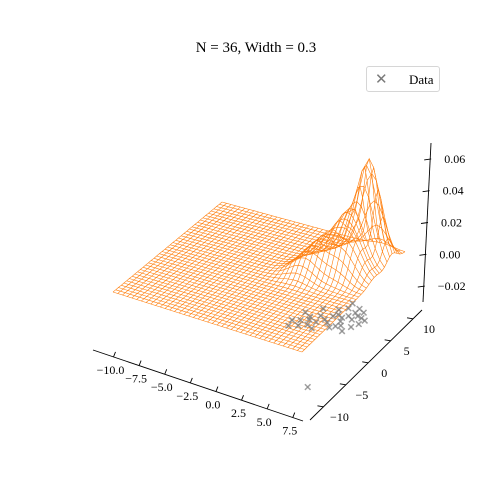 The height and width of the screenshot is (500, 500). I want to click on x-tick-label: 7.5, so click(289, 431).